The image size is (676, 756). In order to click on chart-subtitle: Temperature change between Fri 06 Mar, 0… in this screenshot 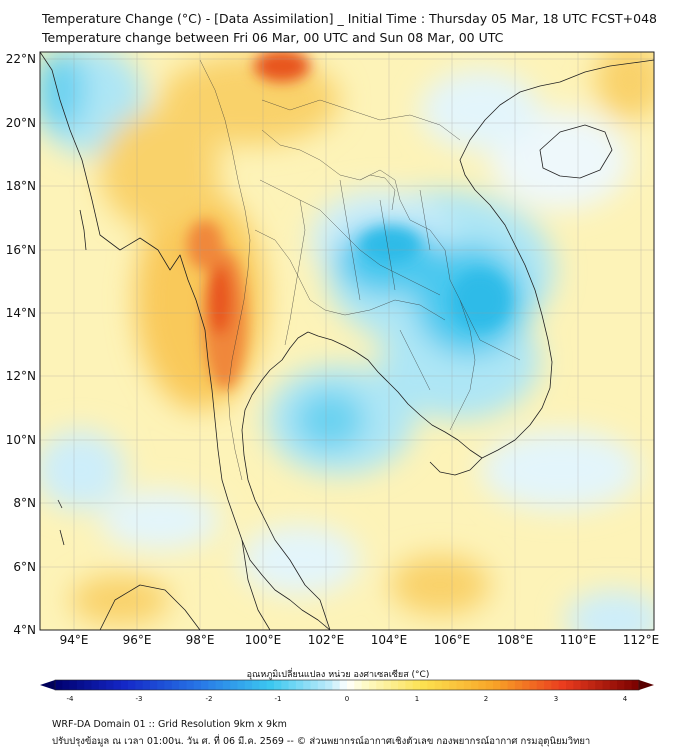, I will do `click(273, 37)`.